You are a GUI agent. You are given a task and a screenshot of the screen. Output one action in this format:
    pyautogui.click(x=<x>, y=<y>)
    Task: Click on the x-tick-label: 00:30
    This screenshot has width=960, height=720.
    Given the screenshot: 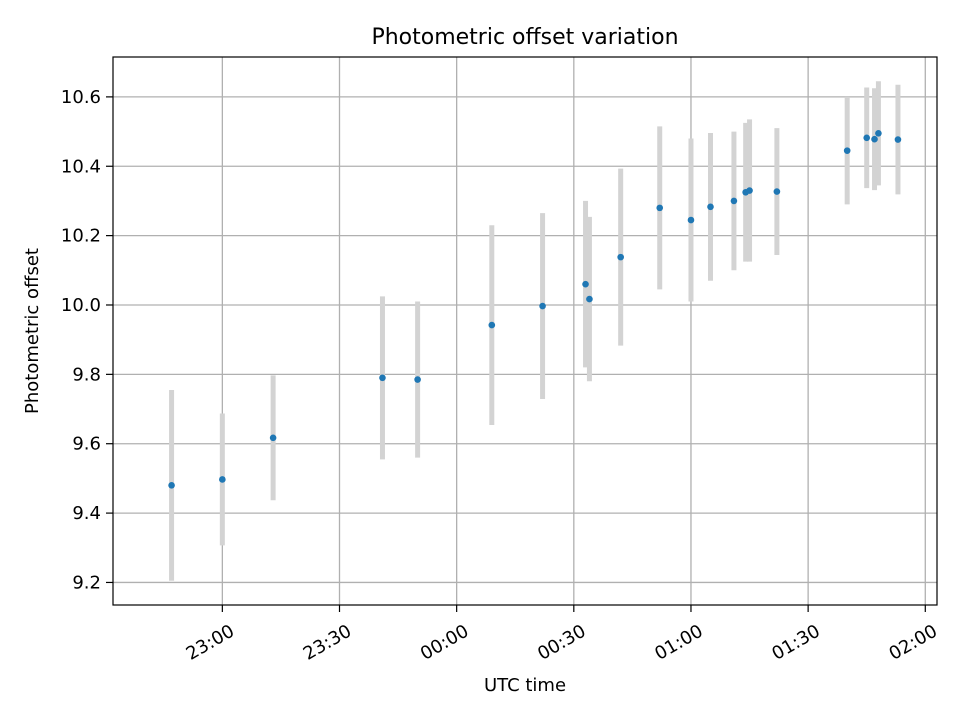 What is the action you would take?
    pyautogui.click(x=561, y=643)
    